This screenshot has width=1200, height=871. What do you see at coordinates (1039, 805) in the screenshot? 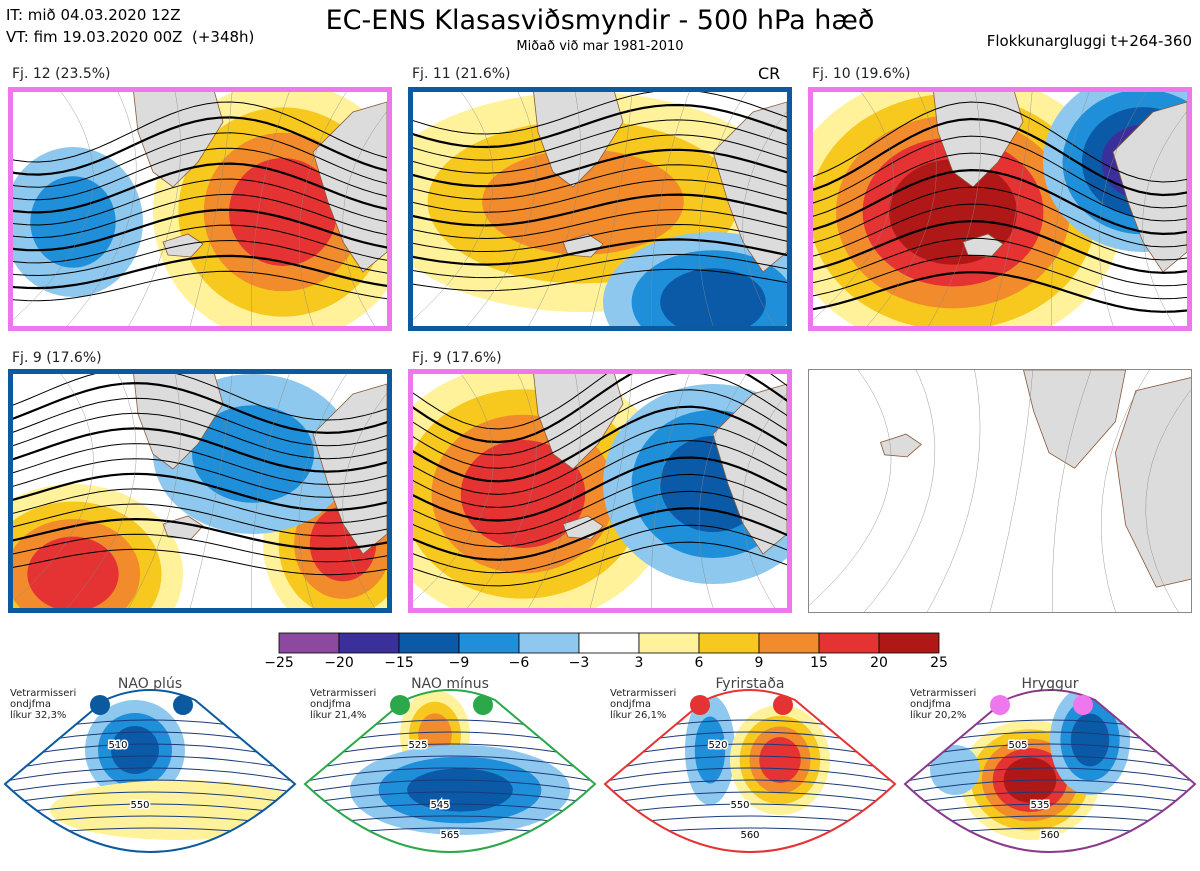
I see `regime-contour-label: 535` at bounding box center [1039, 805].